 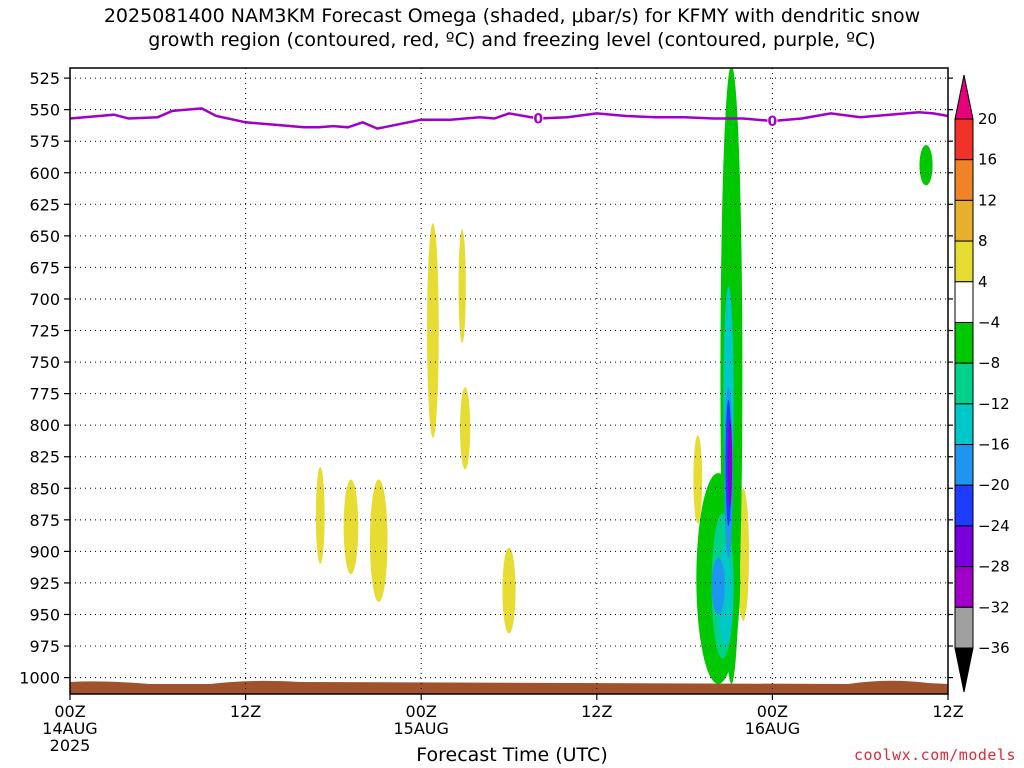 What do you see at coordinates (44, 362) in the screenshot?
I see `y-tick-label-750: 750` at bounding box center [44, 362].